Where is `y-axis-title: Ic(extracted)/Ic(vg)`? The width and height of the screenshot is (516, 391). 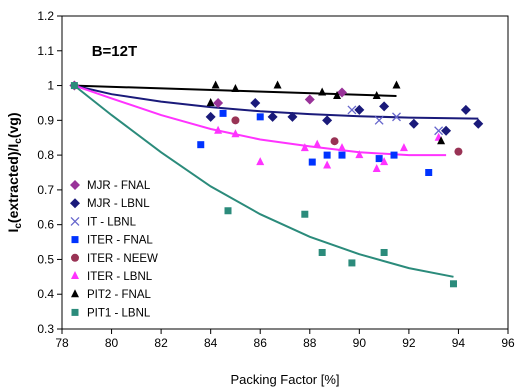
y-axis-title: Ic(extracted)/Ic(vg) is located at coordinates (14, 172).